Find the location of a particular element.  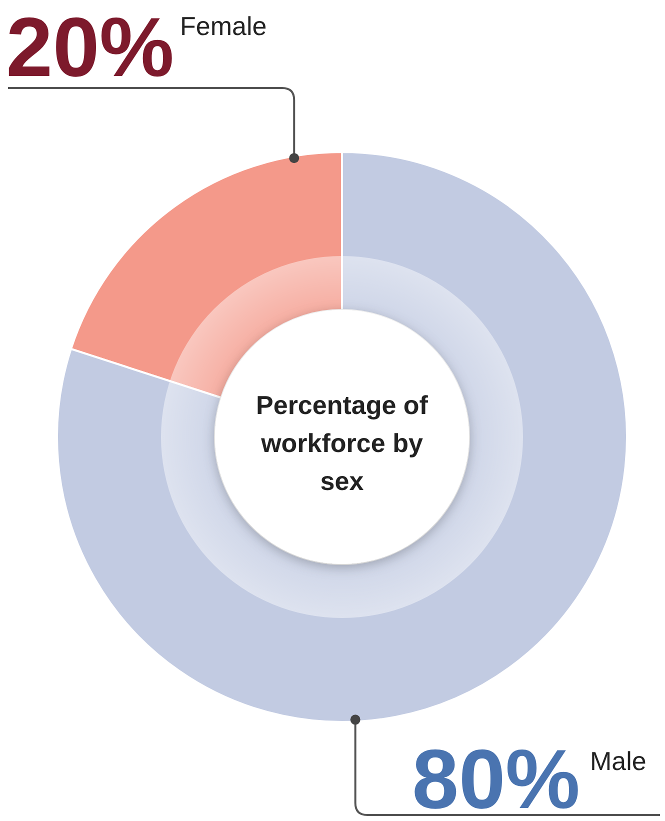

text: Percentage of workforce by sex is located at coordinates (342, 443).